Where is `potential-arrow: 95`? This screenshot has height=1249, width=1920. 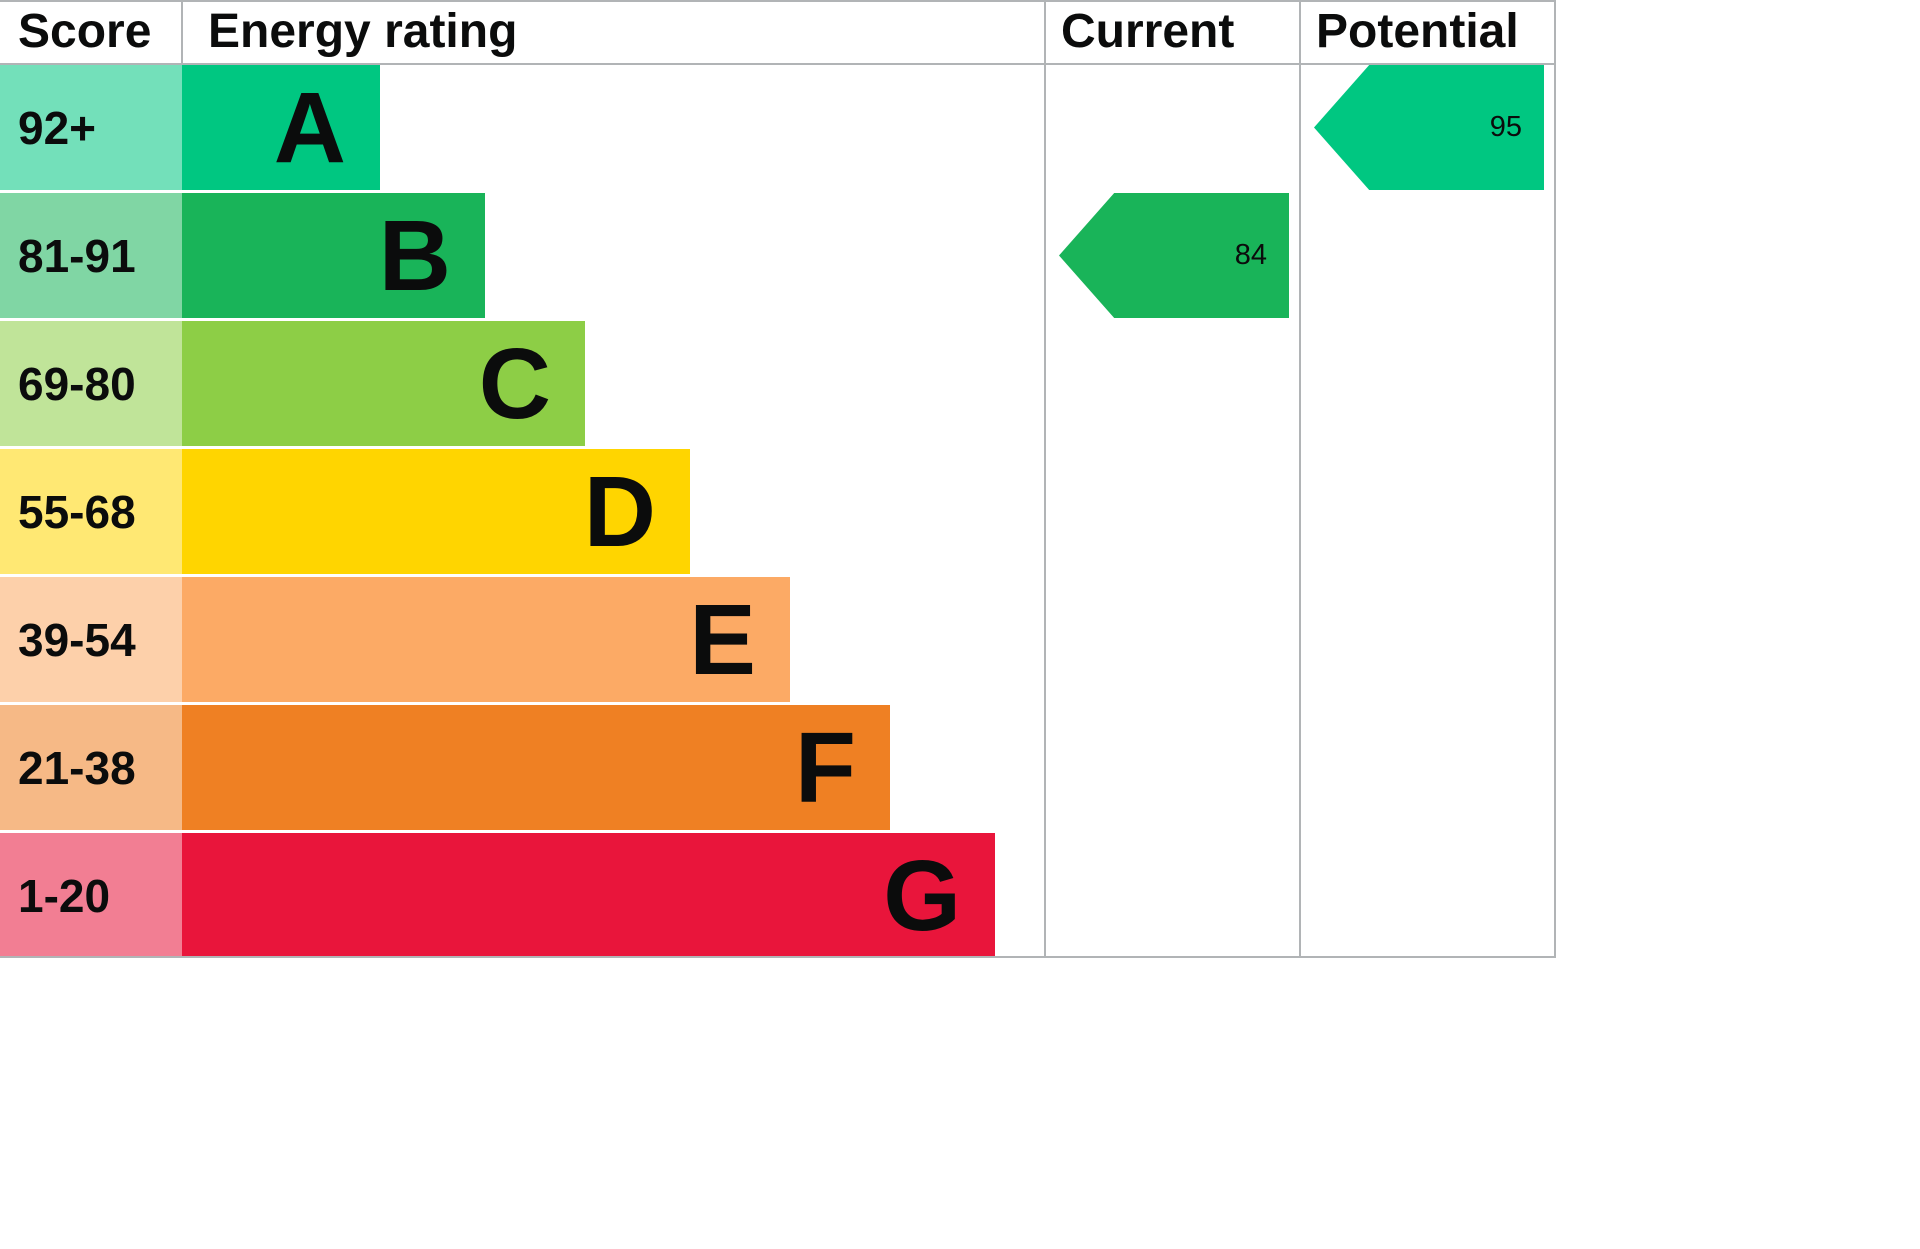
potential-arrow: 95 is located at coordinates (1429, 127).